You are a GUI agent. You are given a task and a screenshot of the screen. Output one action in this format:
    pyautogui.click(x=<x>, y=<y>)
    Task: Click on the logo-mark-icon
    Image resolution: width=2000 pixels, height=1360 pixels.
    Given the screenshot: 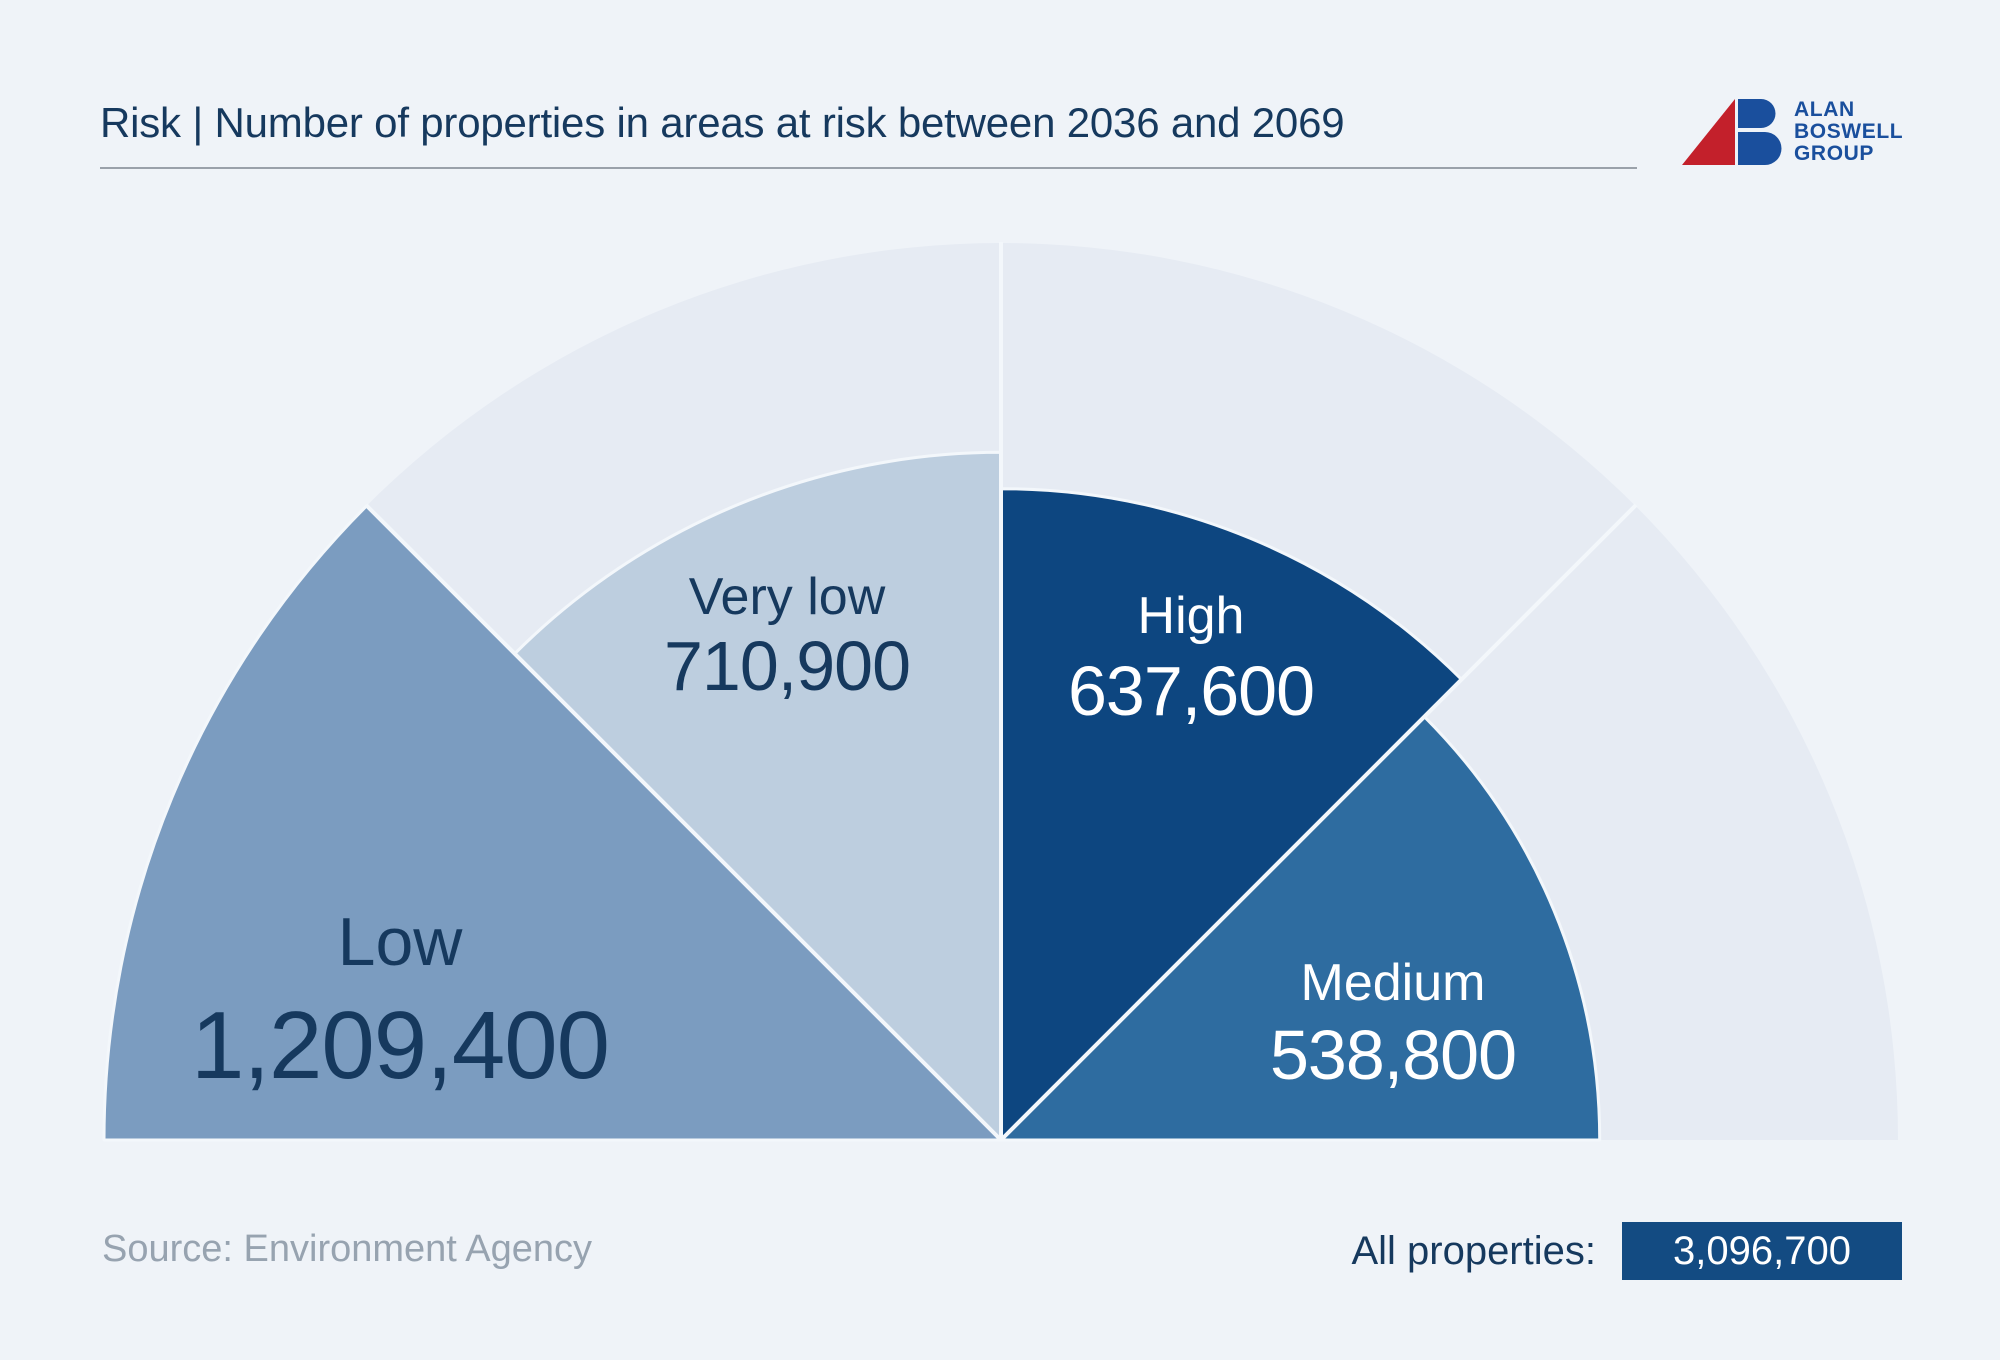 What is the action you would take?
    pyautogui.click(x=1732, y=132)
    